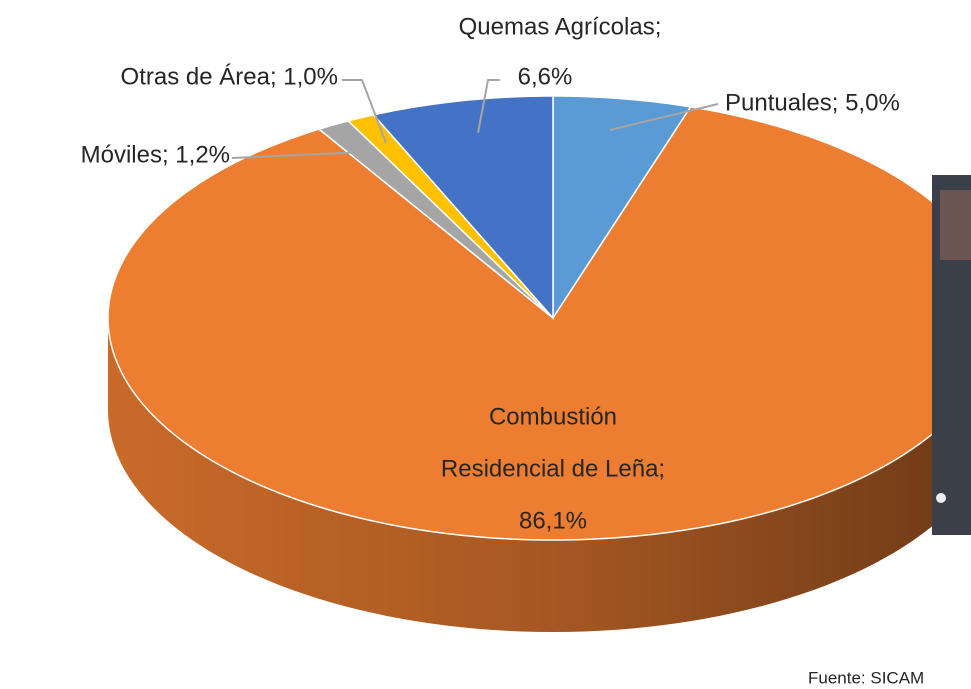  I want to click on data-label: 86,1%, so click(553, 520).